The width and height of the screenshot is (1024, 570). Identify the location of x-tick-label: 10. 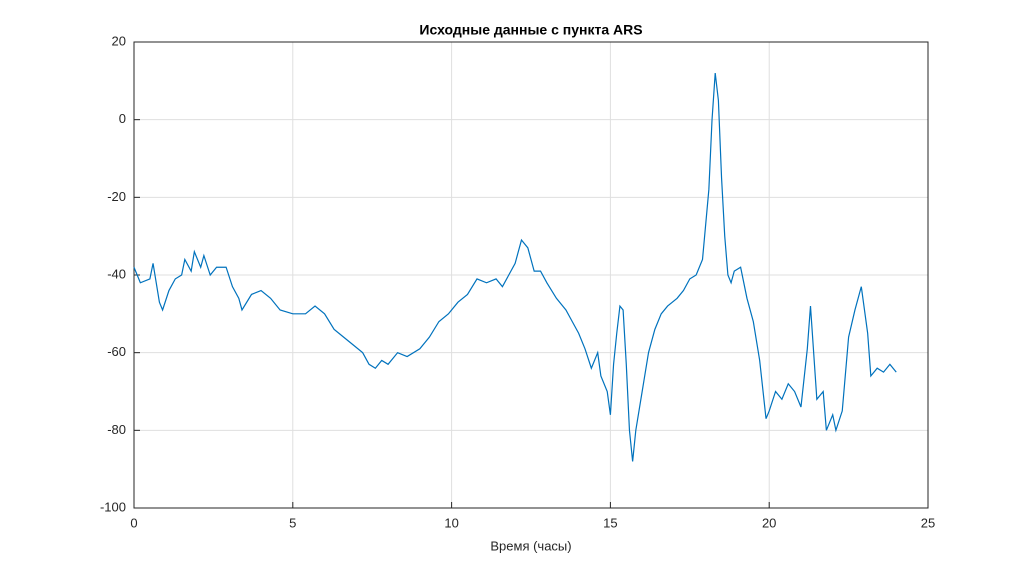
(451, 522).